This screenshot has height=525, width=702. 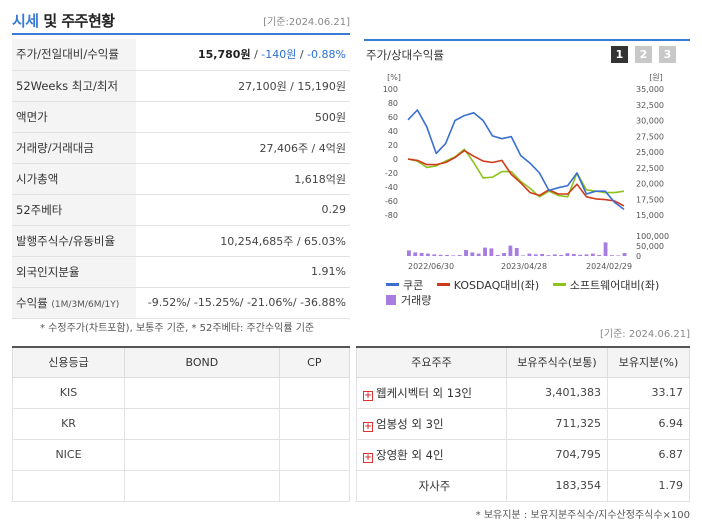 What do you see at coordinates (68, 423) in the screenshot?
I see `agency-name: KR` at bounding box center [68, 423].